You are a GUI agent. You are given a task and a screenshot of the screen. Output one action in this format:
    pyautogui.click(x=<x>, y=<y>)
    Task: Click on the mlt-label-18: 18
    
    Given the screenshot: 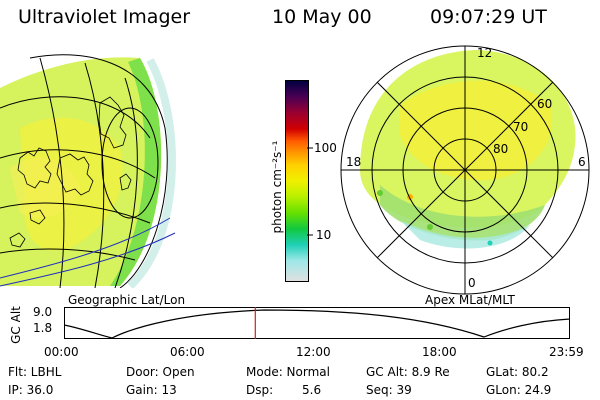 What is the action you would take?
    pyautogui.click(x=354, y=162)
    